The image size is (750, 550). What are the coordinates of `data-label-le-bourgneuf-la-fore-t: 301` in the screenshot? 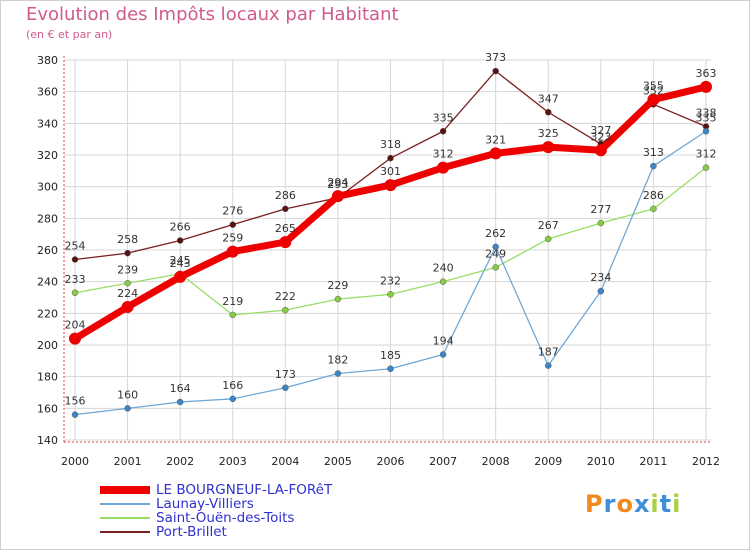 It's located at (390, 171).